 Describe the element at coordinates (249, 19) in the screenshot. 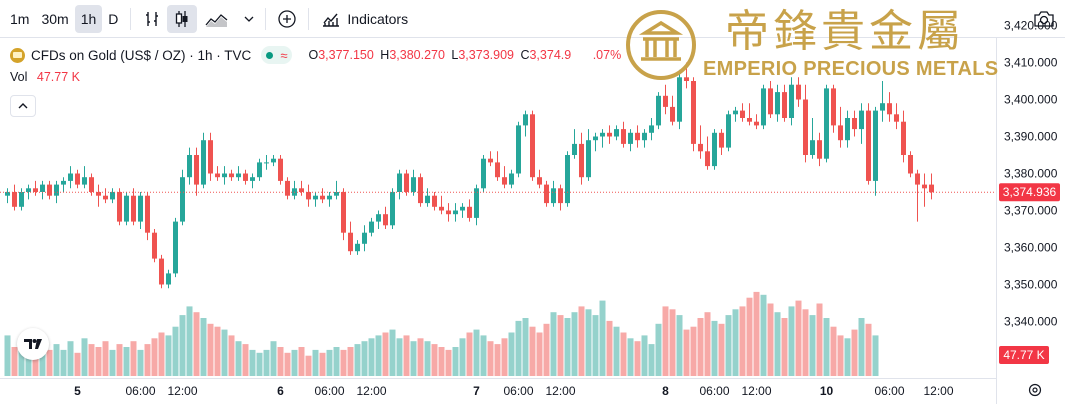

I see `chevron-down-icon` at that location.